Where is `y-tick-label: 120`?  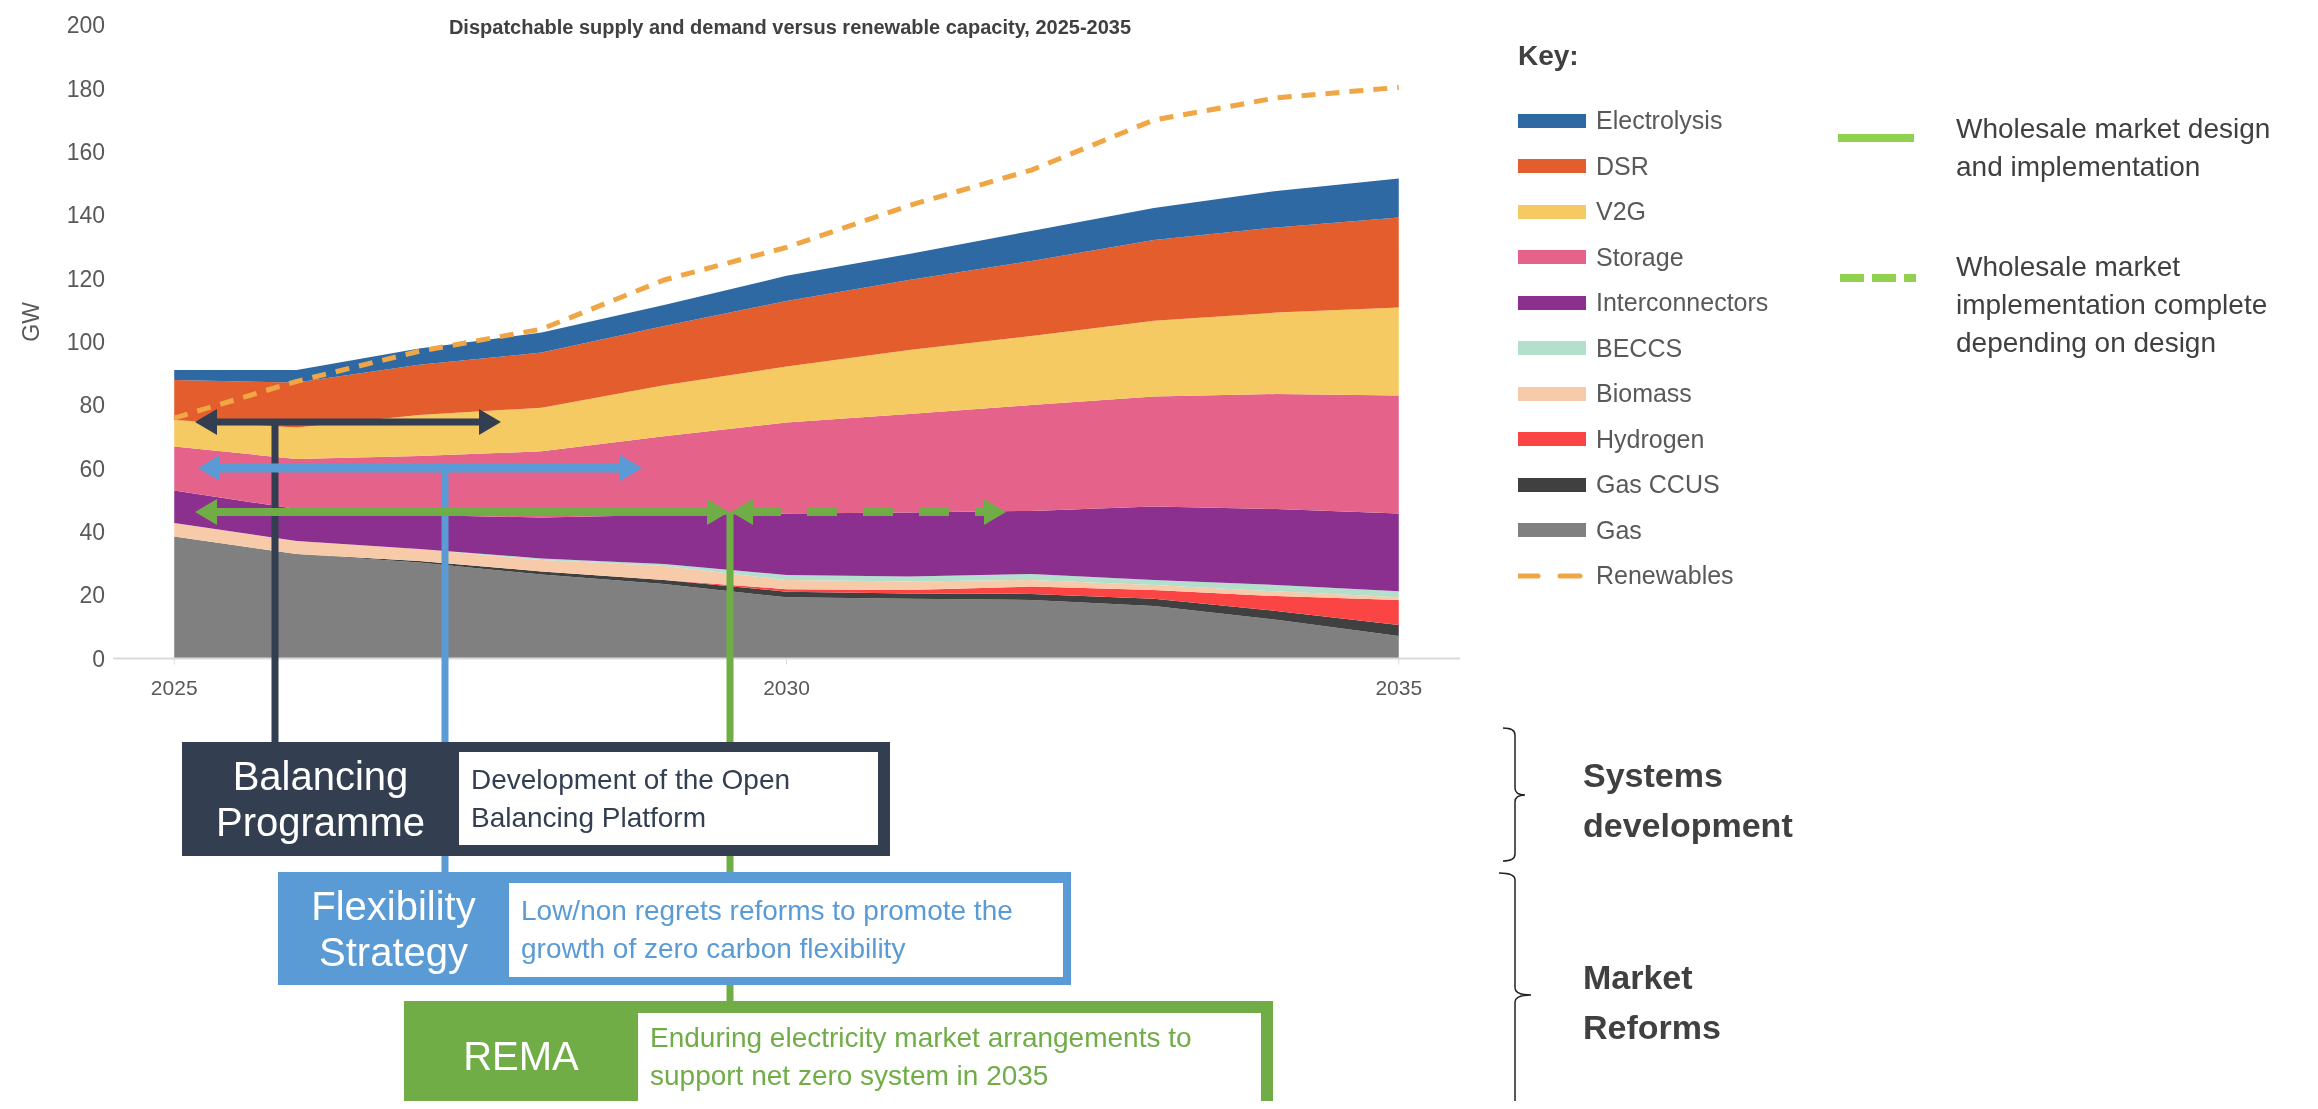 y-tick-label: 120 is located at coordinates (85, 278).